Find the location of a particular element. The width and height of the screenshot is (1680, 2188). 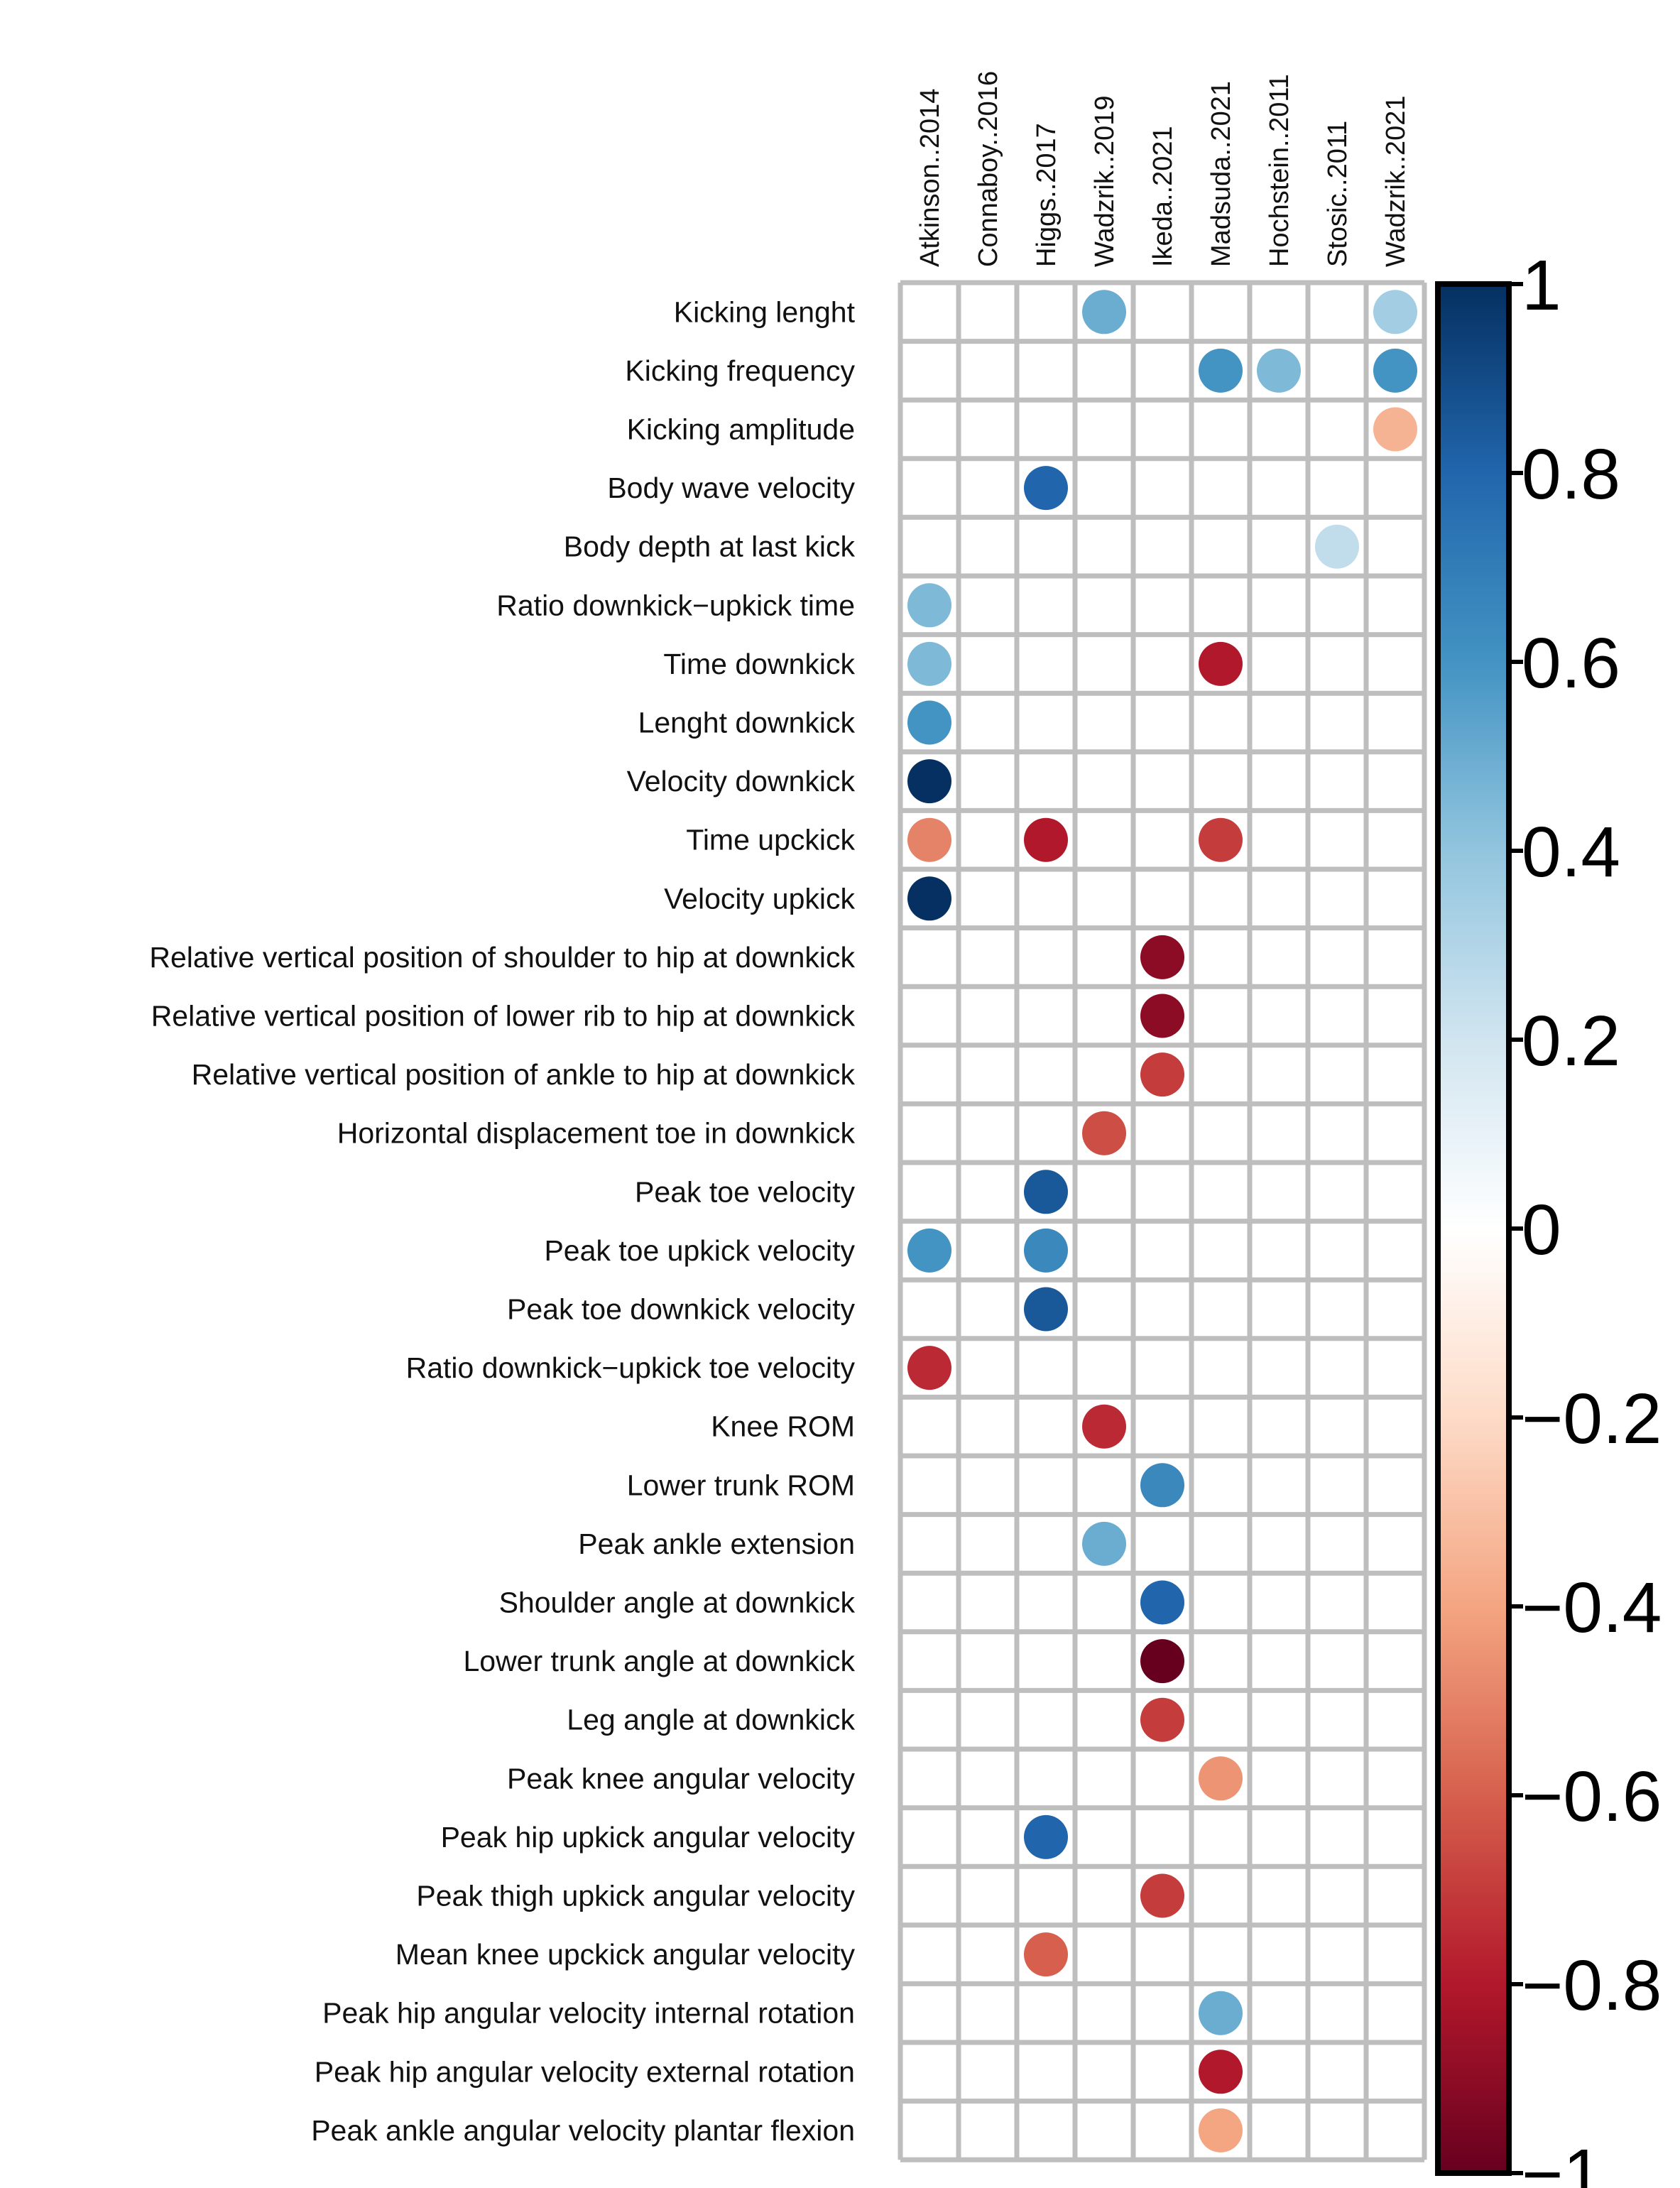

row-label: Peak thigh upkick angular velocity is located at coordinates (635, 1896).